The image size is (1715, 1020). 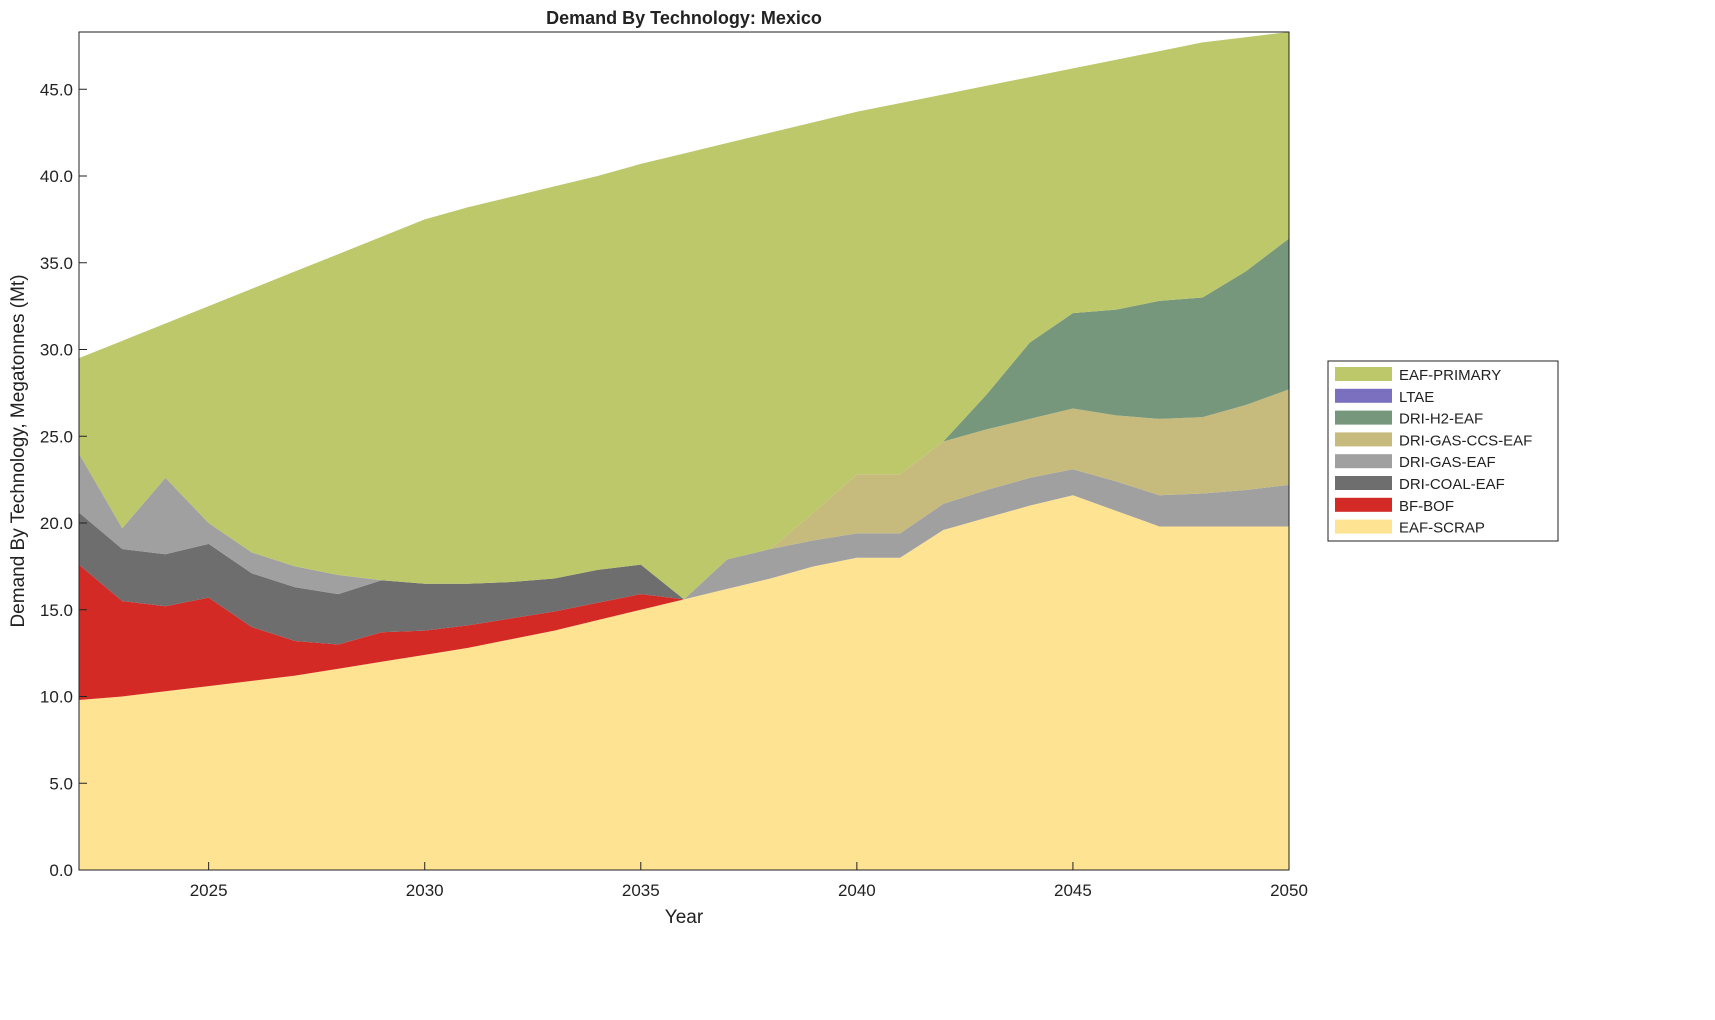 I want to click on y-tick-label: 20.0, so click(x=56, y=523).